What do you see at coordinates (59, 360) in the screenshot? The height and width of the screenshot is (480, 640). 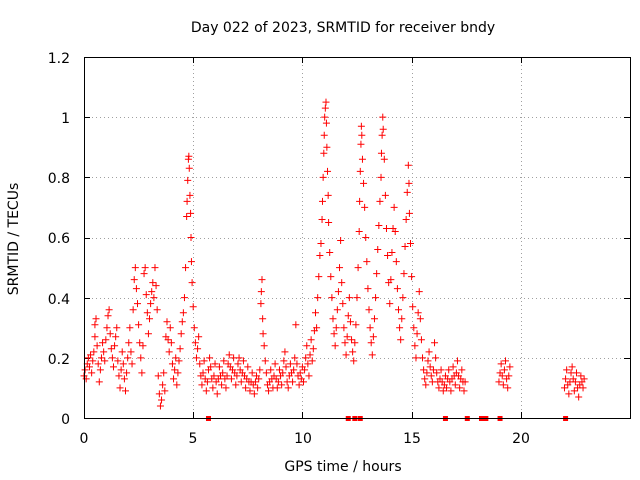 I see `y-tick-label: 0.2` at bounding box center [59, 360].